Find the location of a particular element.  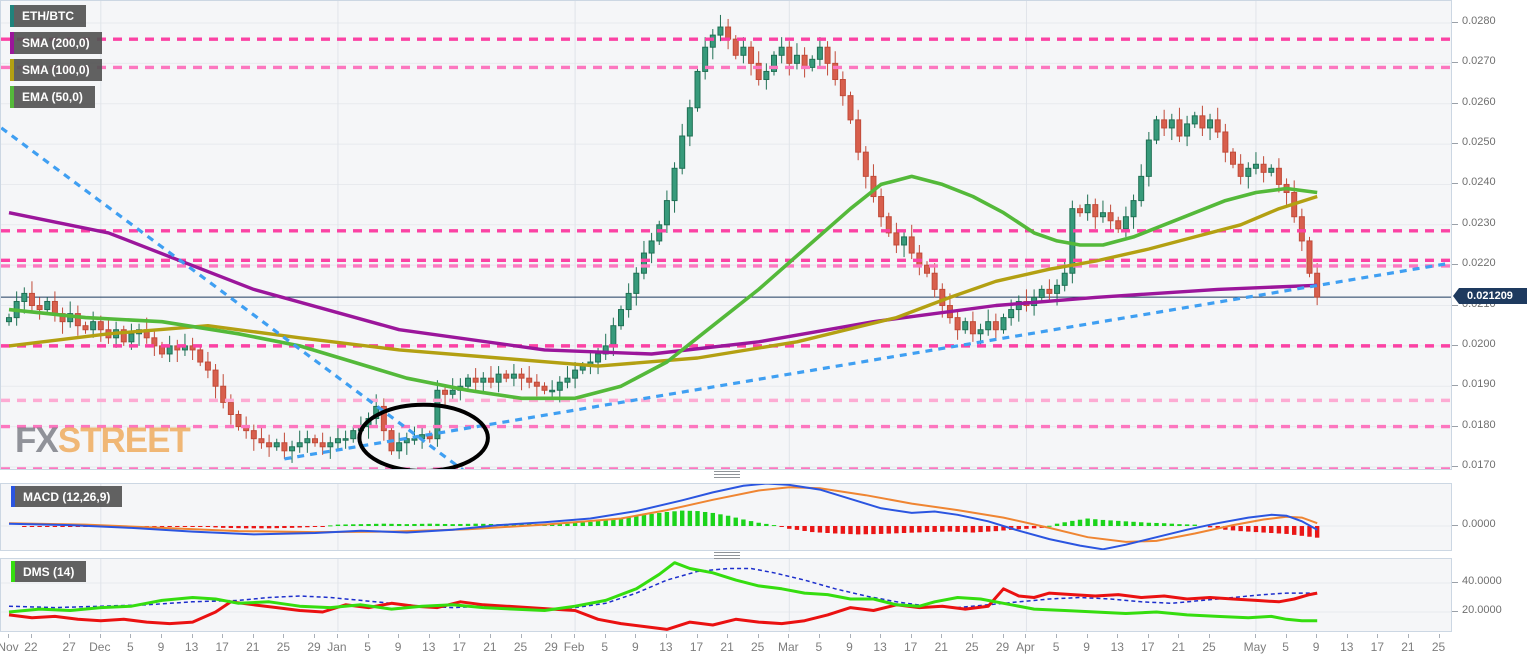

axis-label: 0.0280 is located at coordinates (1479, 21).